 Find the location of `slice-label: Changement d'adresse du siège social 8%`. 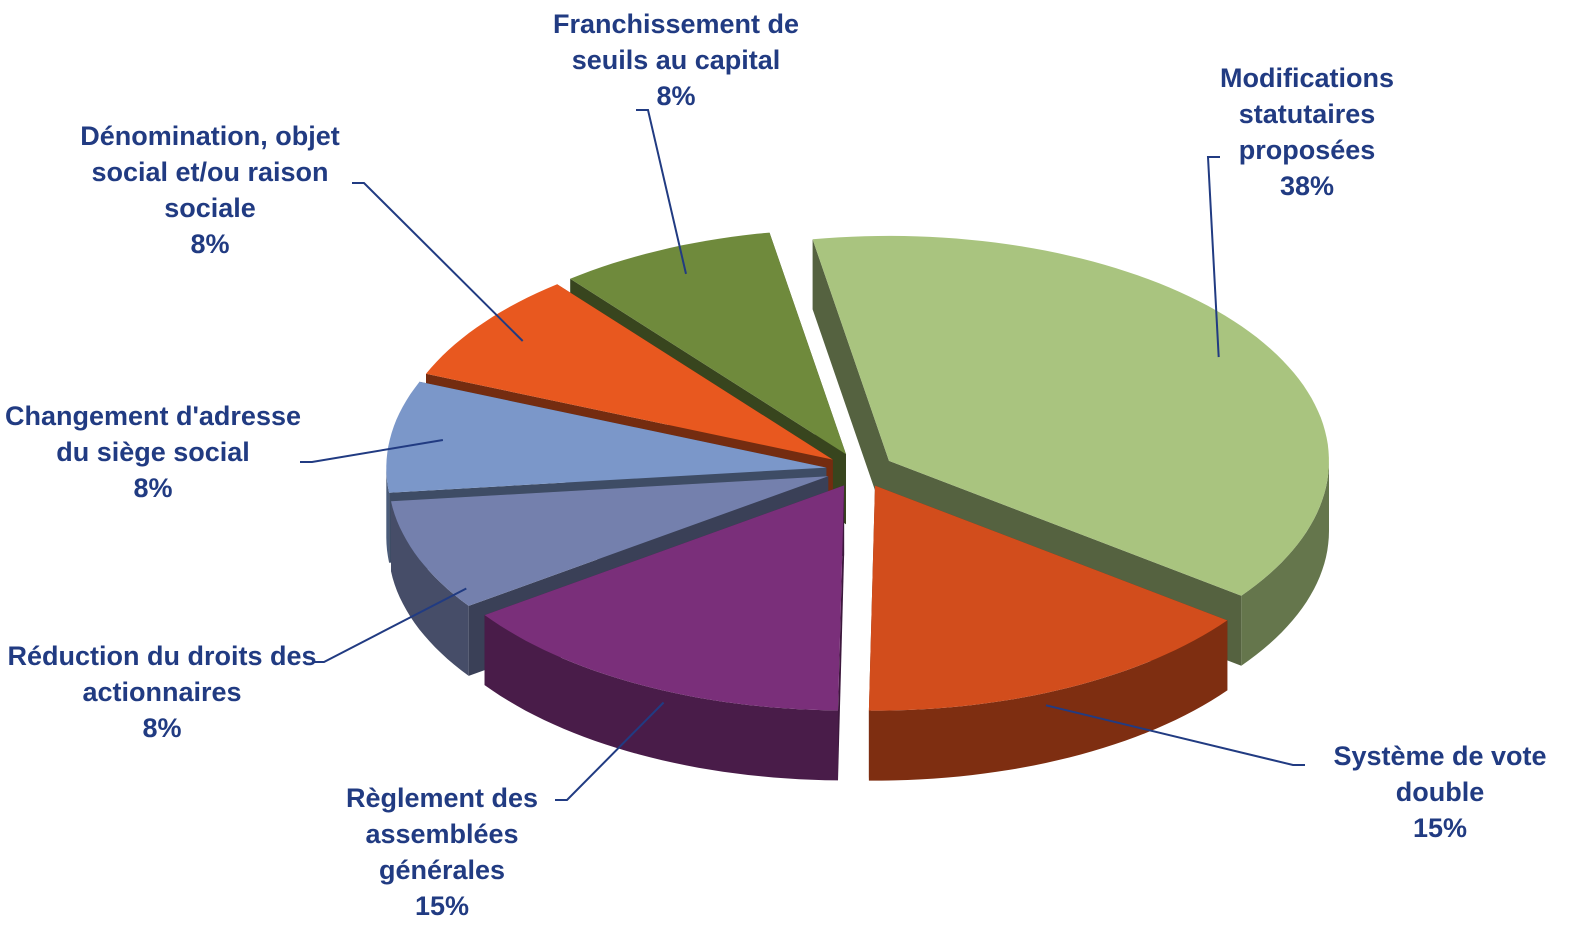

slice-label: Changement d'adresse du siège social 8% is located at coordinates (154, 452).